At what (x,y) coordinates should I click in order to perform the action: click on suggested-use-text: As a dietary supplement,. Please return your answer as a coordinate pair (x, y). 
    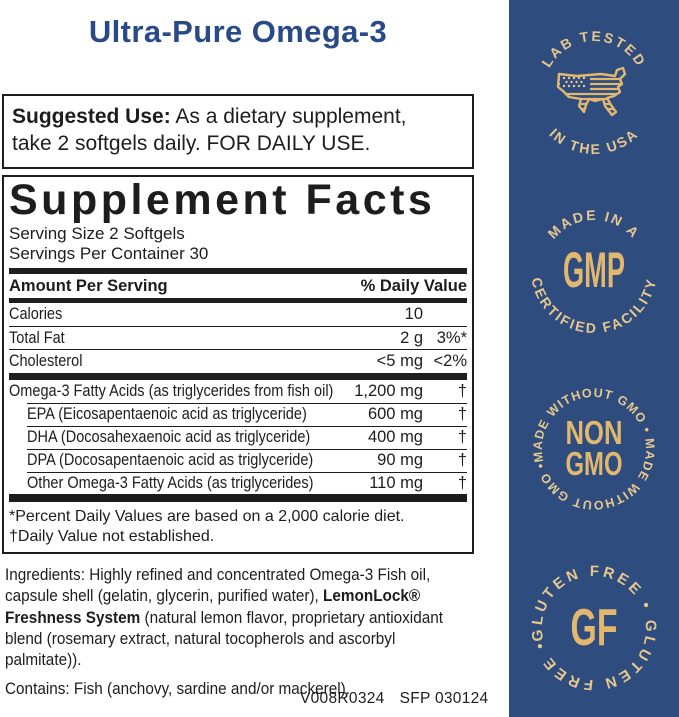
    Looking at the image, I should click on (288, 116).